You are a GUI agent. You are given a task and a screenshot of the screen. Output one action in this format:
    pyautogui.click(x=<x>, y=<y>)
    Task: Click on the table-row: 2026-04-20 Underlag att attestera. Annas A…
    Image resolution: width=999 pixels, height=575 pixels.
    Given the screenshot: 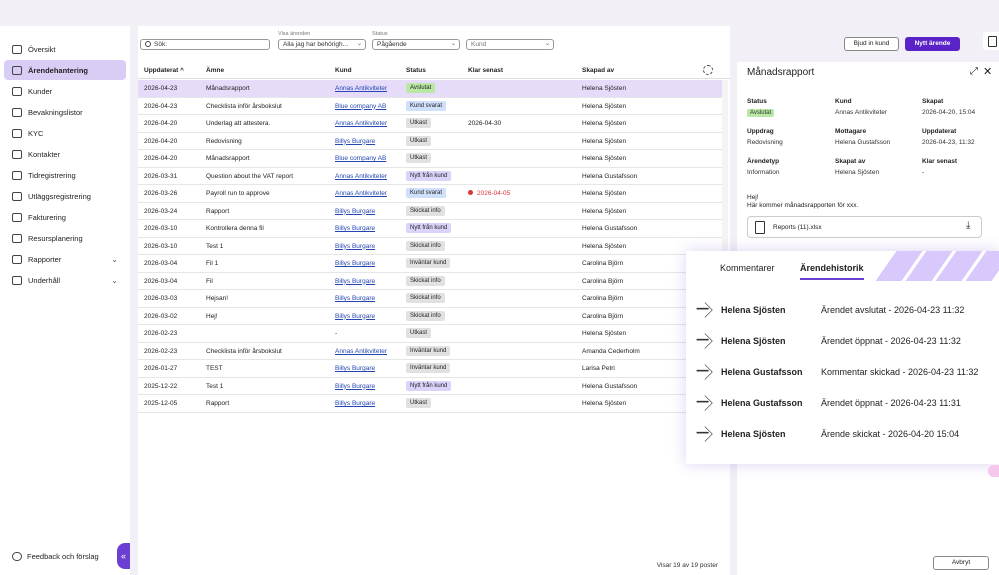 What is the action you would take?
    pyautogui.click(x=430, y=124)
    